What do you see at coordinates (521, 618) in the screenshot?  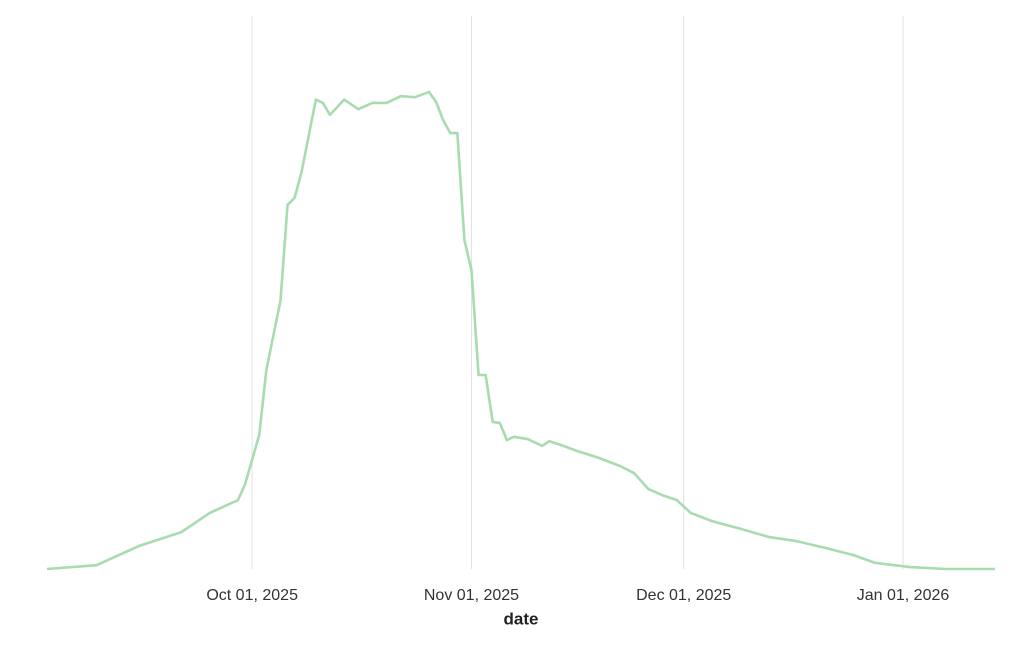 I see `x-axis-label: date` at bounding box center [521, 618].